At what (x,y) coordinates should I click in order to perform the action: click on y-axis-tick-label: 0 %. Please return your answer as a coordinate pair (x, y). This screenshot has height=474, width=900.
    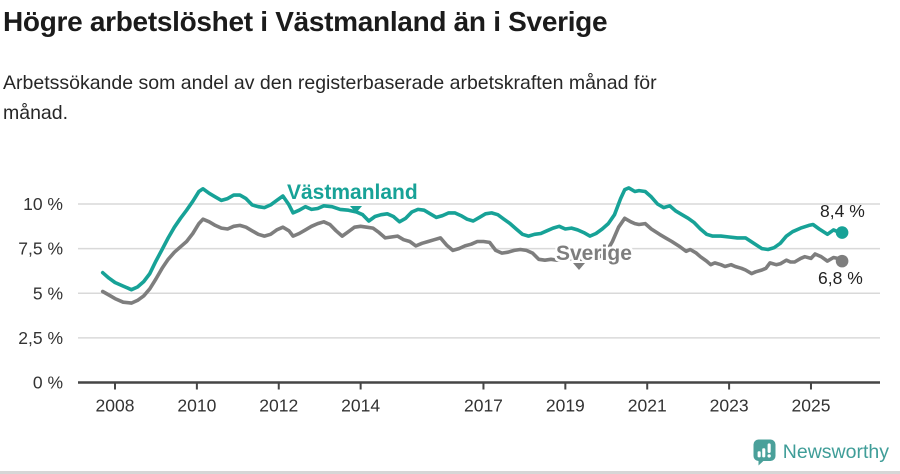
    Looking at the image, I should click on (48, 383).